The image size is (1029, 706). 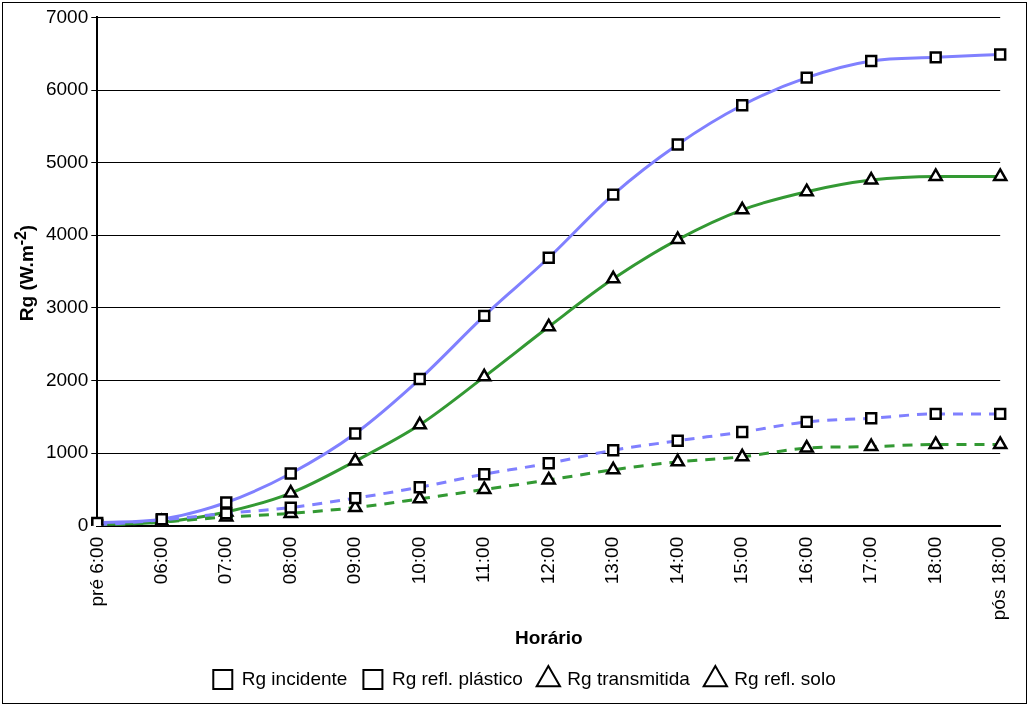 What do you see at coordinates (67, 379) in the screenshot?
I see `y-tick-label: 2000` at bounding box center [67, 379].